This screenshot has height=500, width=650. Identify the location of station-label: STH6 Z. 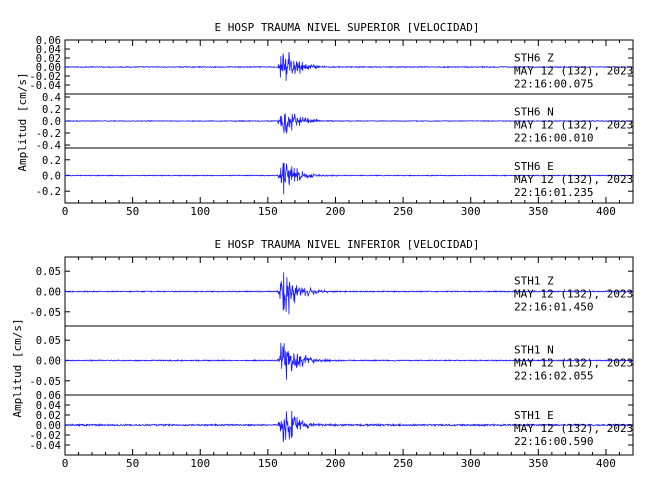
(534, 58).